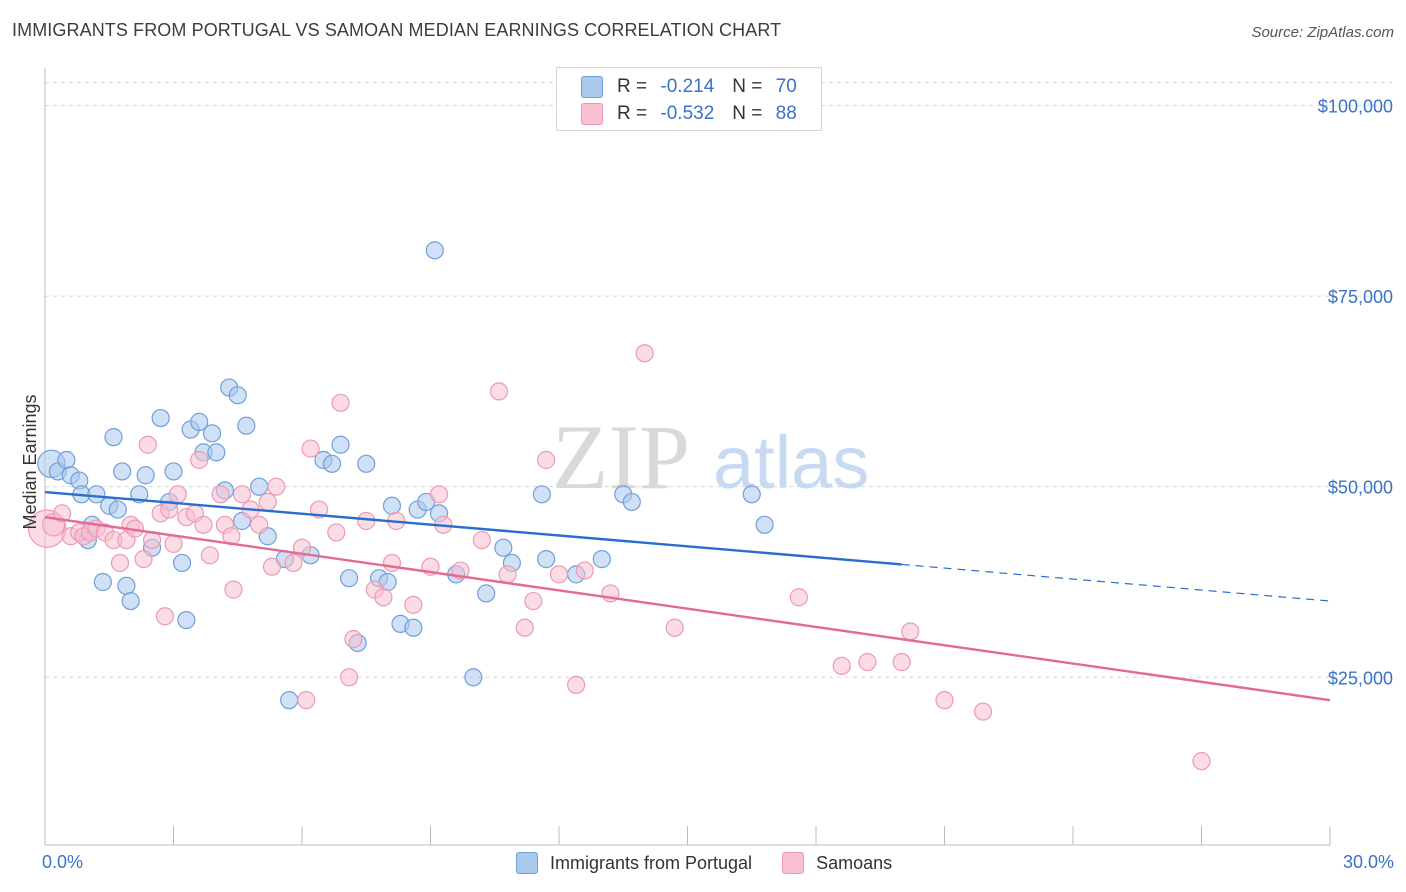  I want to click on legend-item-samoan: Samoans, so click(837, 863).